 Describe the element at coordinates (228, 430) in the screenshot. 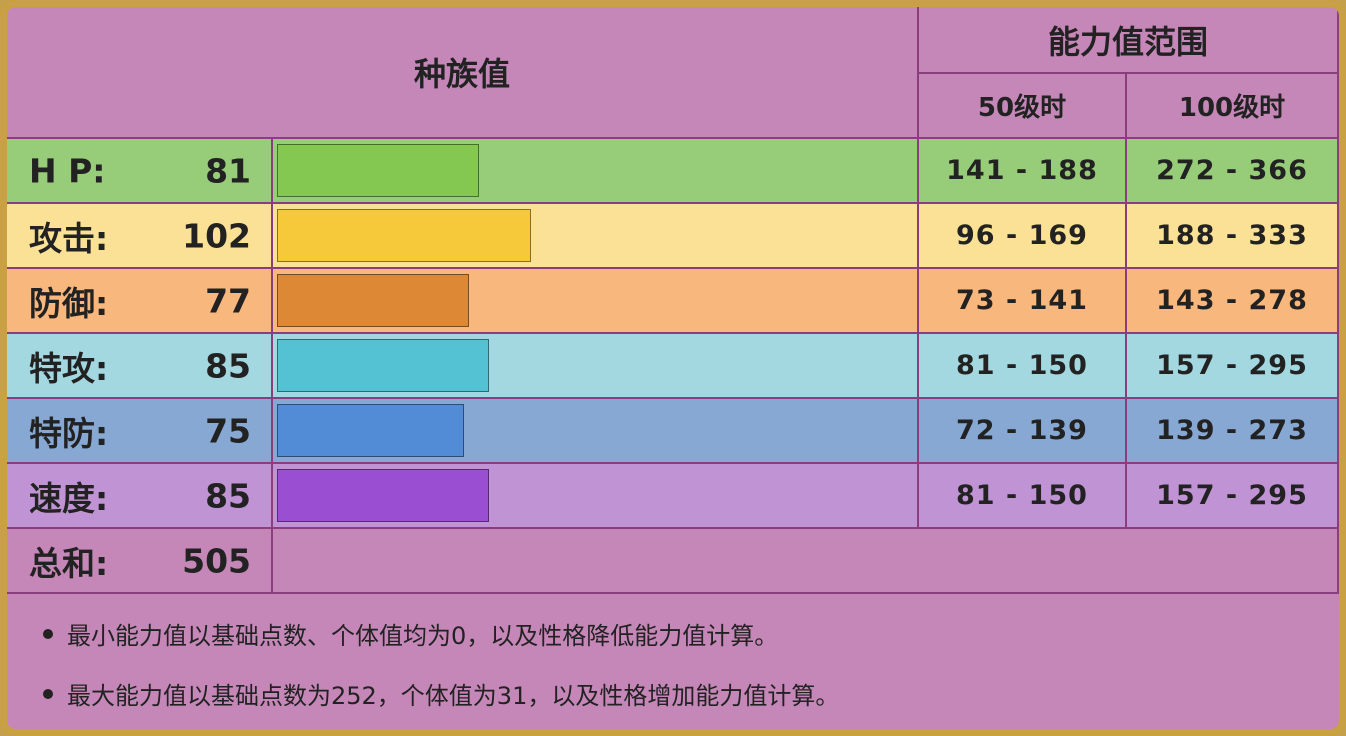

I see `stat-value: 75` at that location.